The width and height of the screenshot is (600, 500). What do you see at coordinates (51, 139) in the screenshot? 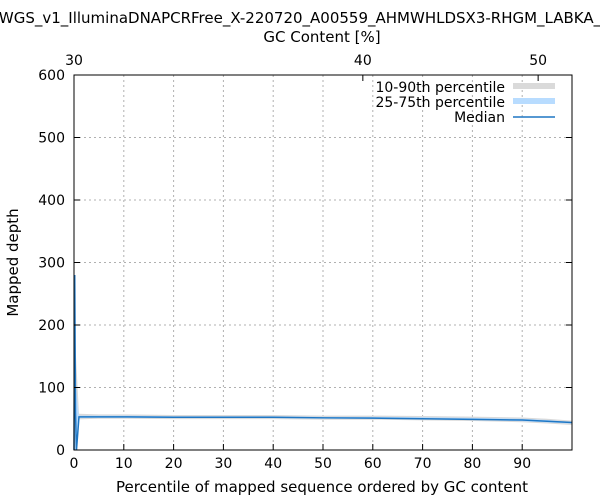
I see `y-tick-label: 500` at bounding box center [51, 139].